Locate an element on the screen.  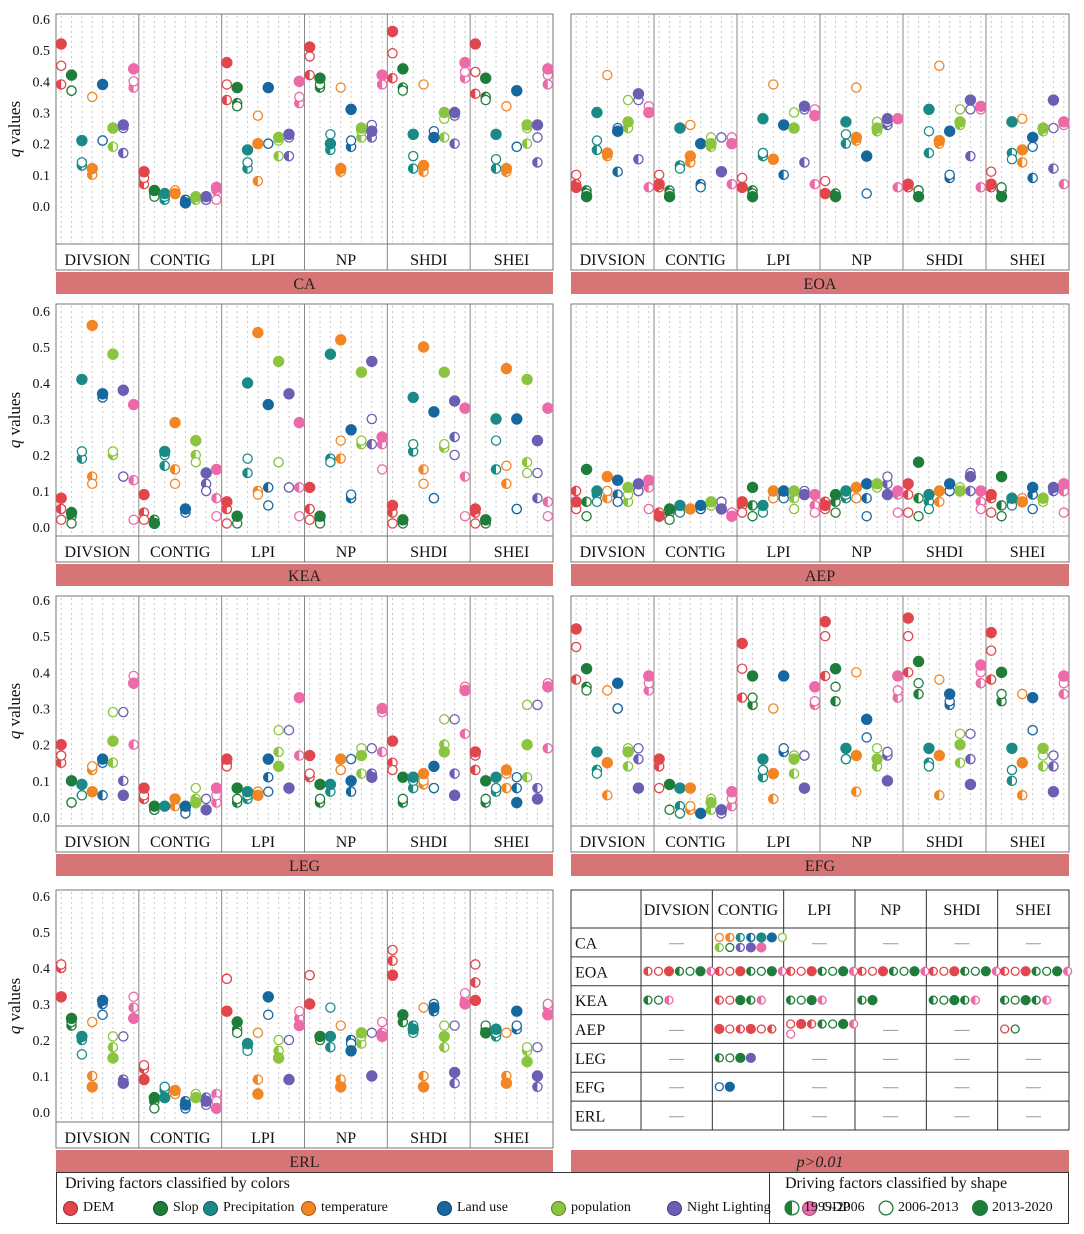
legend-item-dem: DEM is located at coordinates (88, 1208).